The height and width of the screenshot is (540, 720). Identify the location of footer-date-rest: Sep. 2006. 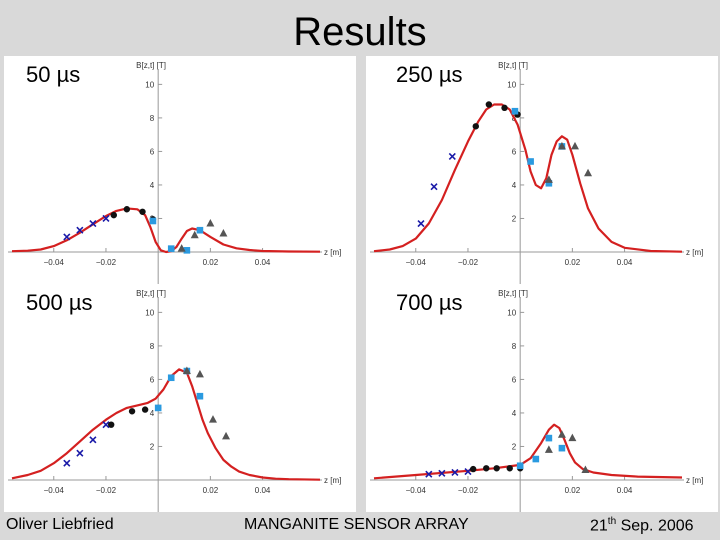
(655, 526).